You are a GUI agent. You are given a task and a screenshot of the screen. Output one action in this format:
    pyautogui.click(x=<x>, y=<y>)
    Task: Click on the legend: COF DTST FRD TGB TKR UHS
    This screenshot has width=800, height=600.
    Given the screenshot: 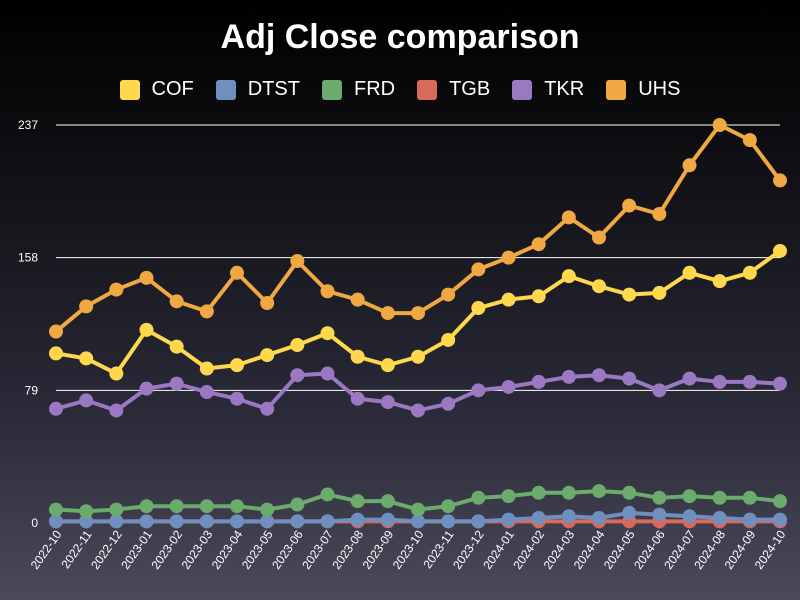 What is the action you would take?
    pyautogui.click(x=400, y=89)
    